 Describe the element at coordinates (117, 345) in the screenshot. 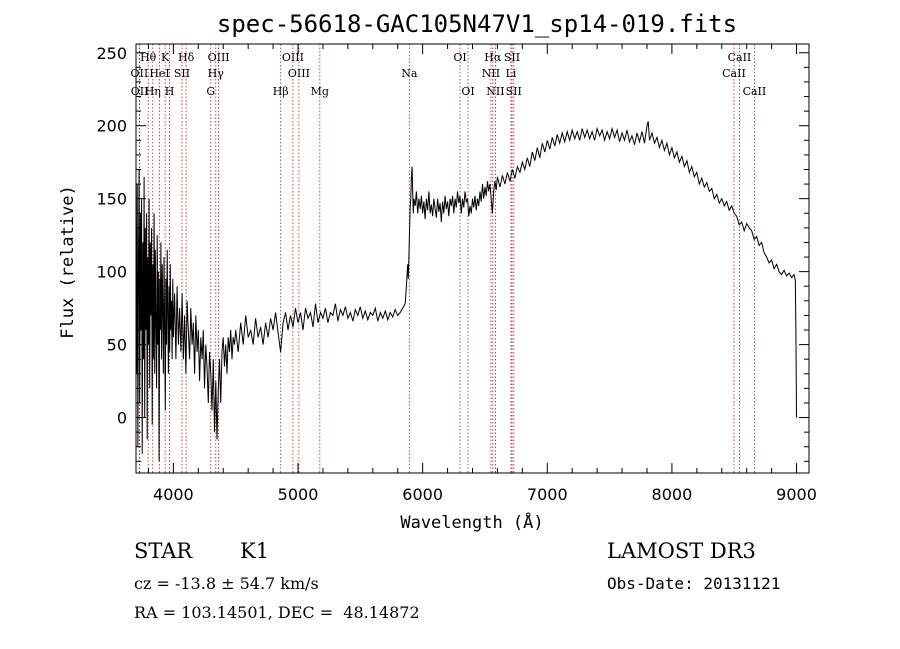

I see `y-tick-label: 50` at that location.